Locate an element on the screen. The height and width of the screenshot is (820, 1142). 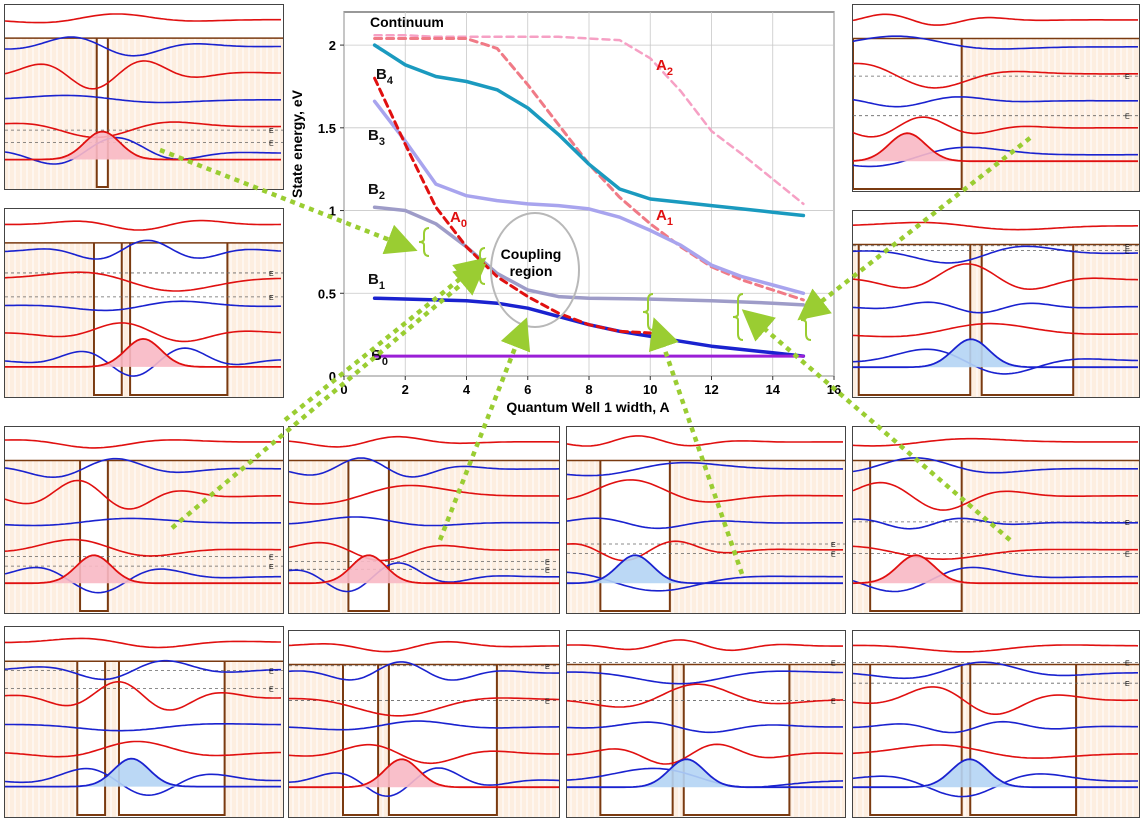
inset-plot-4: EE is located at coordinates (996, 309).